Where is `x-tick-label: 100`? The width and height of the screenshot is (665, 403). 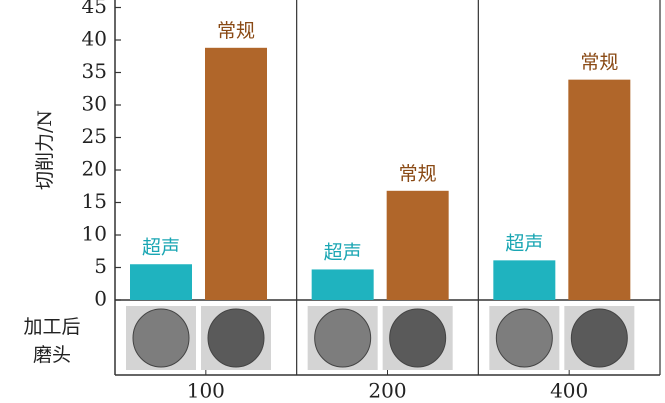 x-tick-label: 100 is located at coordinates (206, 391).